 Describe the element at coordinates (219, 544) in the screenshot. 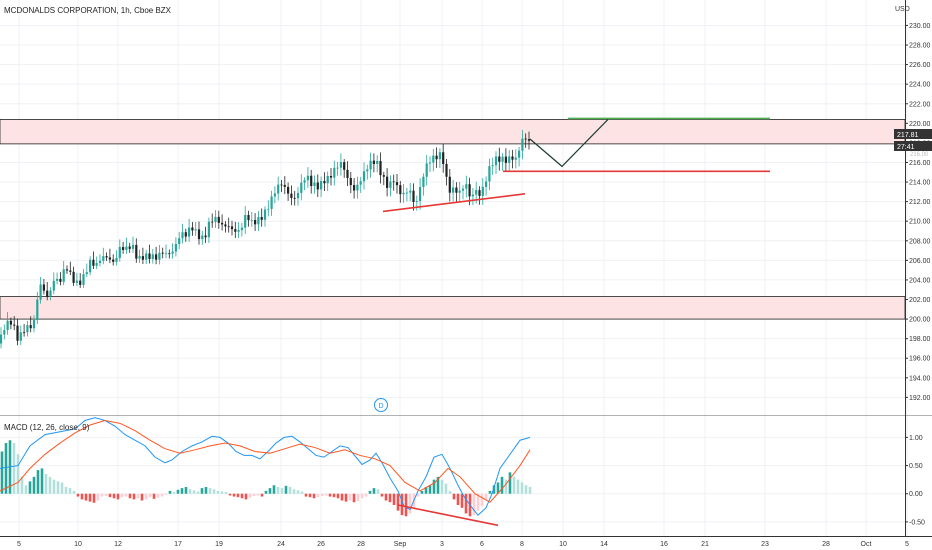

I see `time-tick-label-4: 19` at that location.